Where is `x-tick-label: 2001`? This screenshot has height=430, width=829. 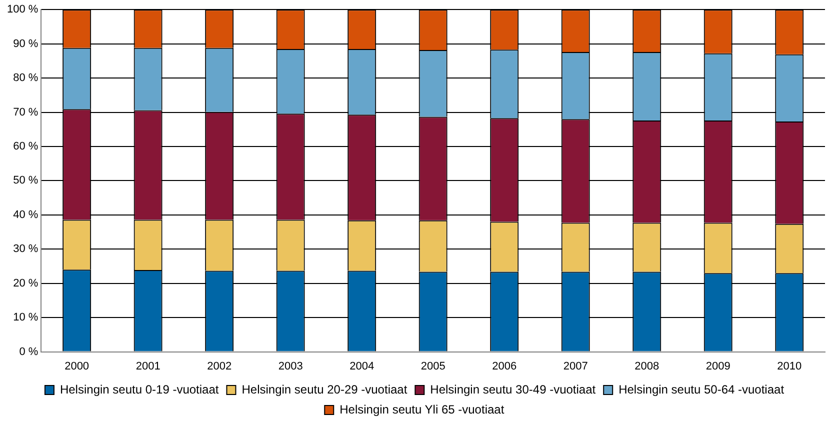 x-tick-label: 2001 is located at coordinates (148, 366).